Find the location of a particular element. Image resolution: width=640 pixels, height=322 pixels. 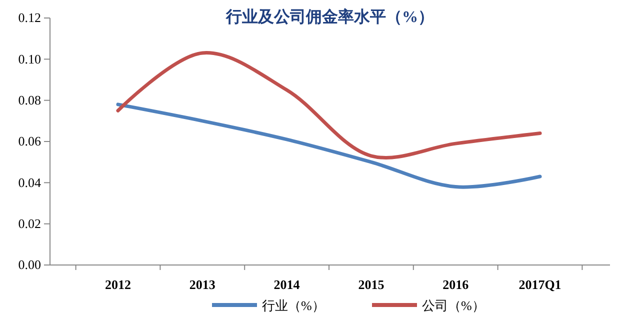

x-tick-label: 2016 is located at coordinates (456, 284).